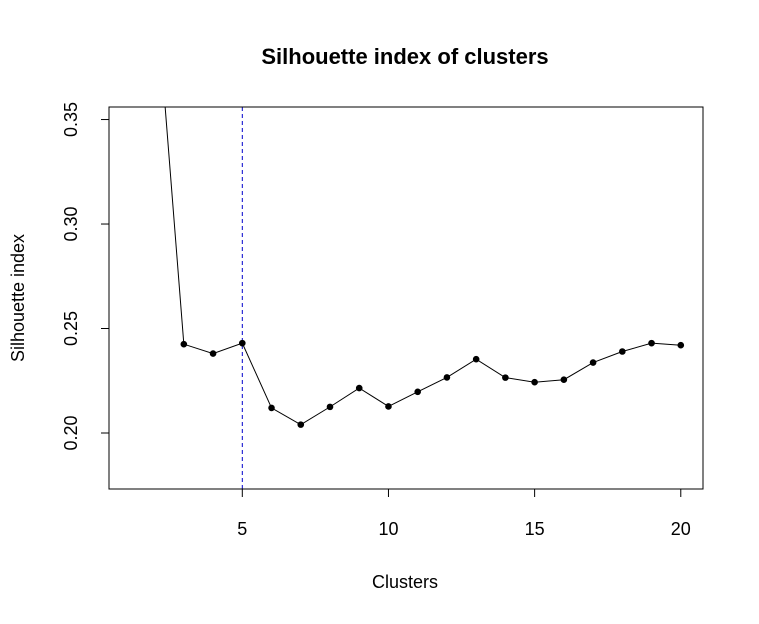 The width and height of the screenshot is (759, 624). Describe the element at coordinates (681, 529) in the screenshot. I see `x-tick-label: 20` at that location.